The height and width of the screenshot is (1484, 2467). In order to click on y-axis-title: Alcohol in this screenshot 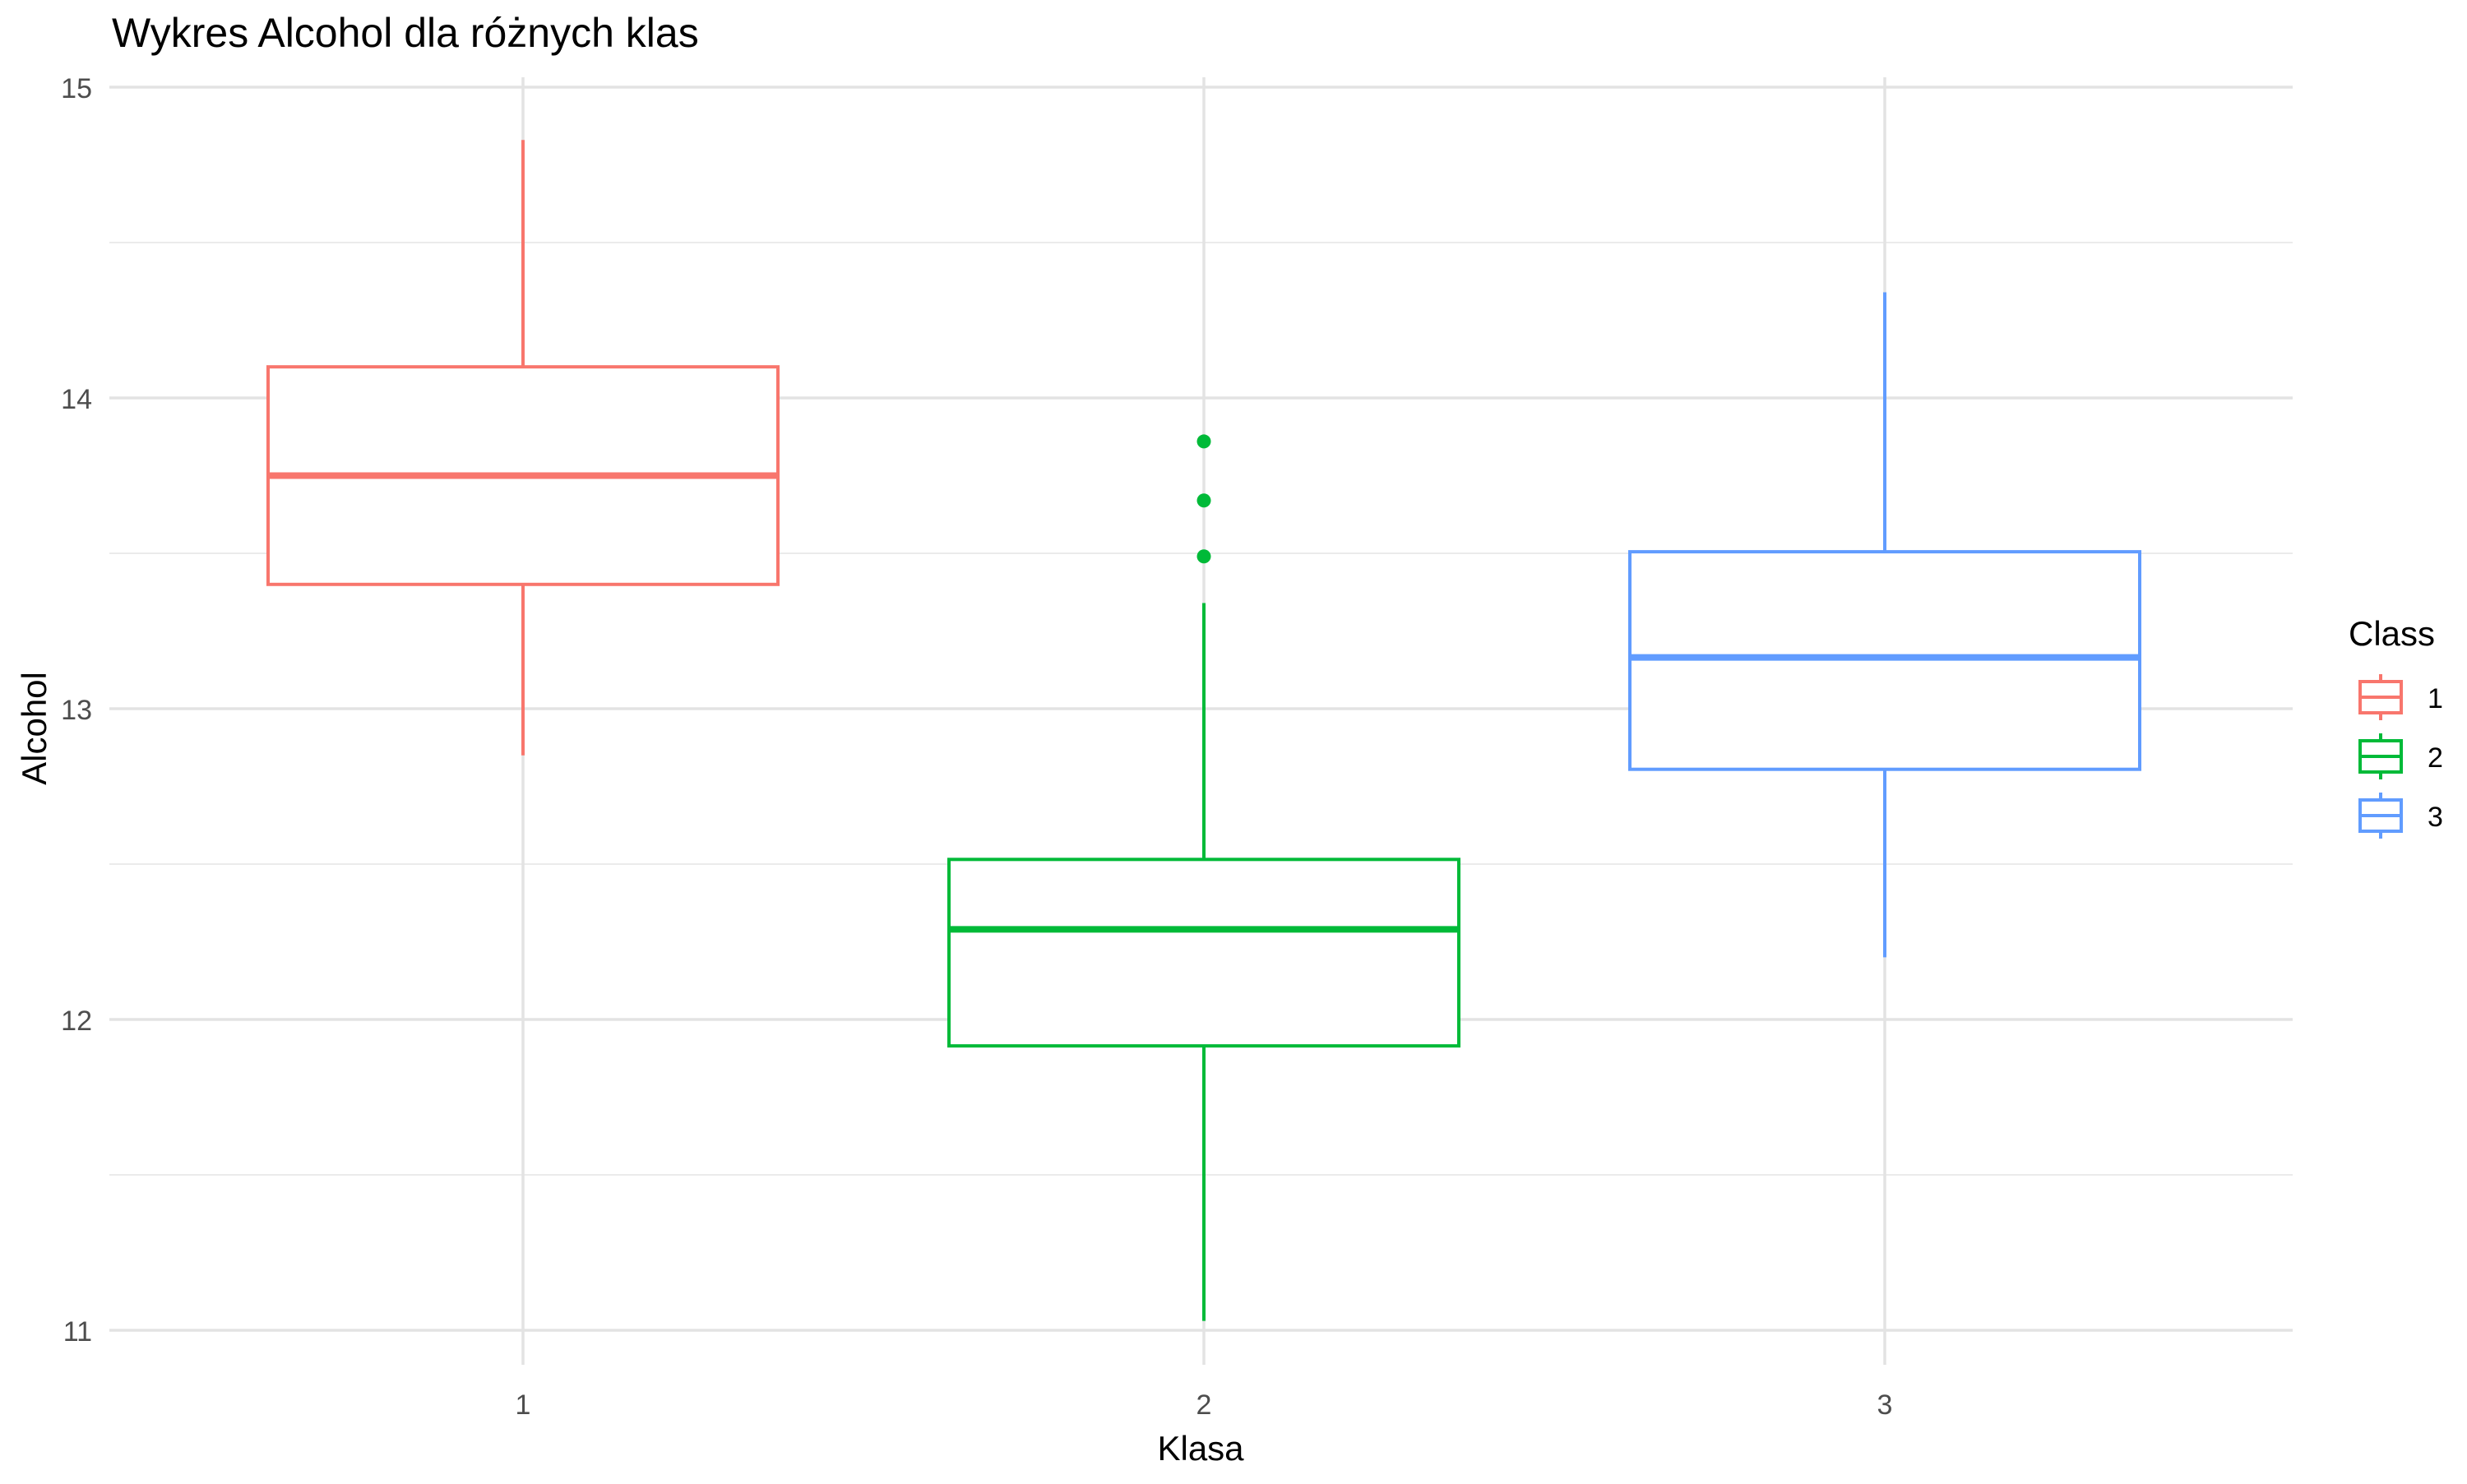, I will do `click(34, 728)`.